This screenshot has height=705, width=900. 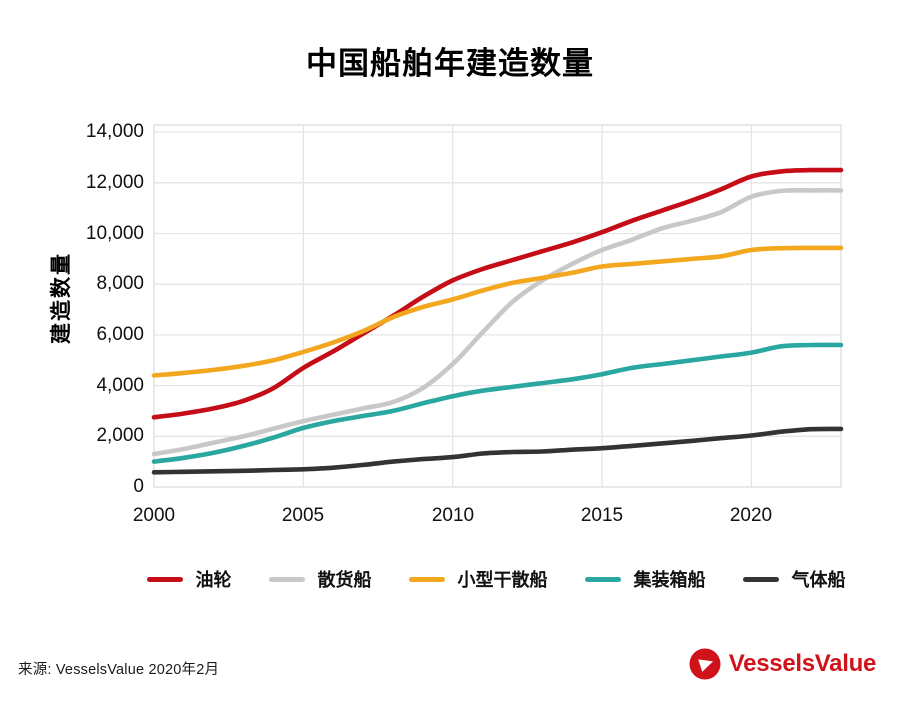 I want to click on legend-item-tanker: 油轮, so click(x=189, y=579).